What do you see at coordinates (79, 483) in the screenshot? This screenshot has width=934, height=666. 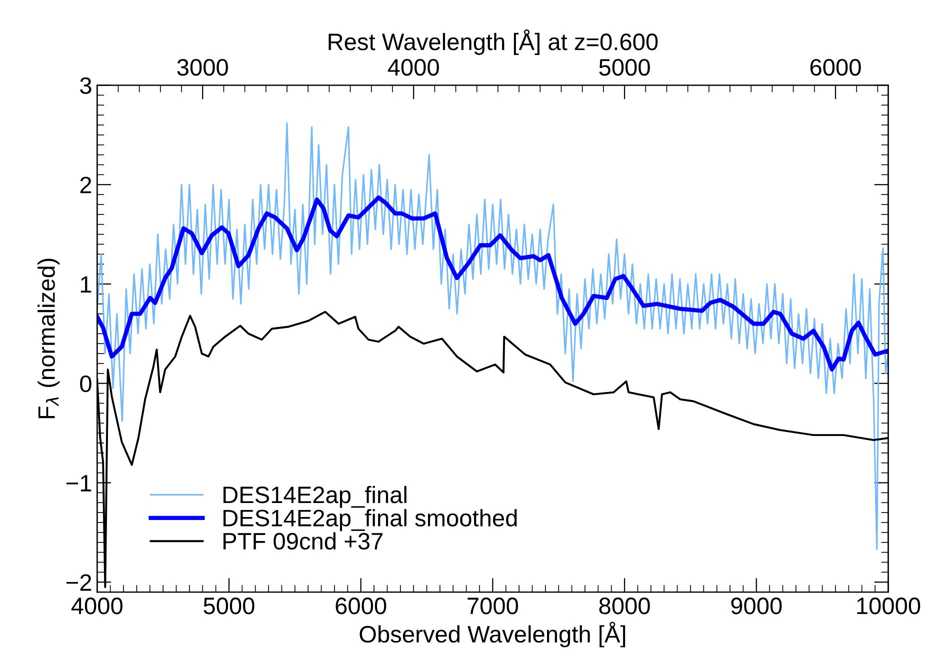 I see `y-tick-label: −1` at bounding box center [79, 483].